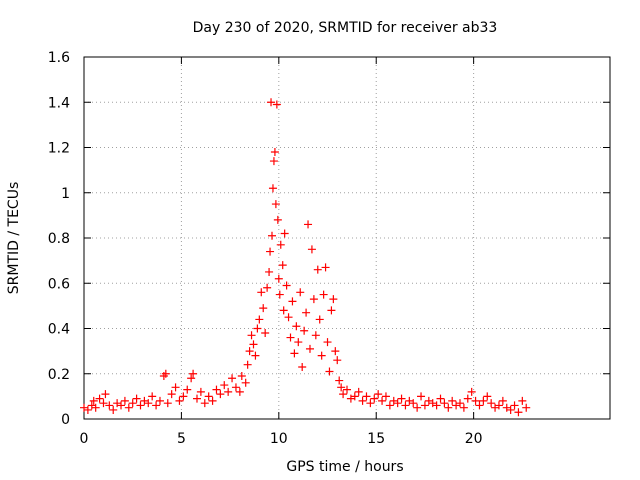 This screenshot has width=640, height=480. What do you see at coordinates (65, 420) in the screenshot?
I see `y-tick-label: 0` at bounding box center [65, 420].